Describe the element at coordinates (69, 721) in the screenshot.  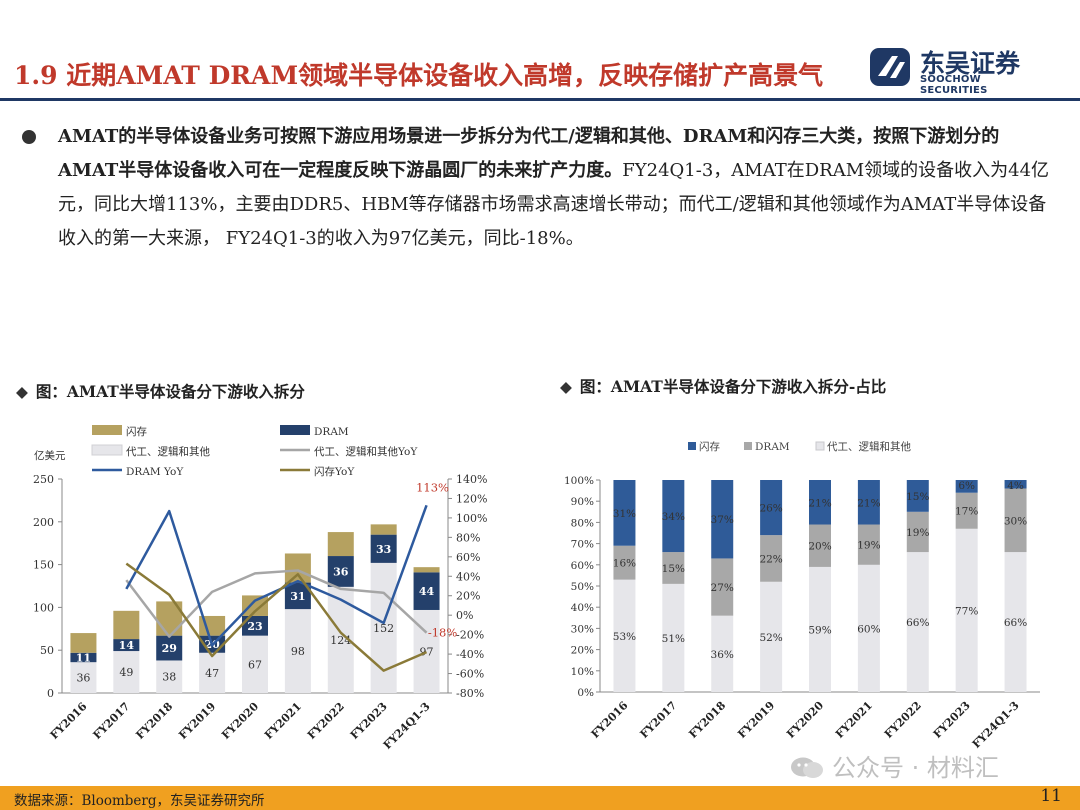
I see `x-tick-label: FY2016` at that location.